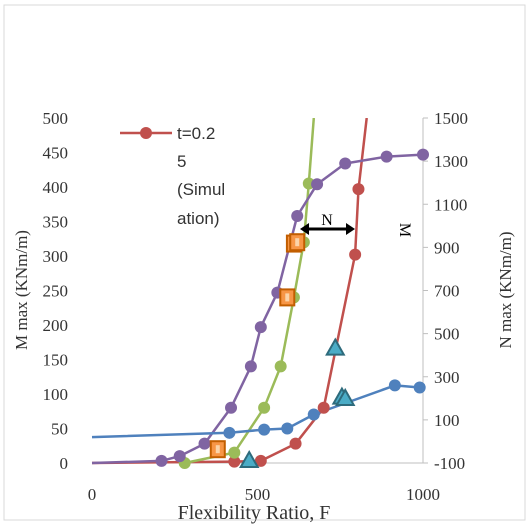 Image resolution: width=529 pixels, height=524 pixels. What do you see at coordinates (451, 118) in the screenshot?
I see `y-right-tick-label: 1500` at bounding box center [451, 118].